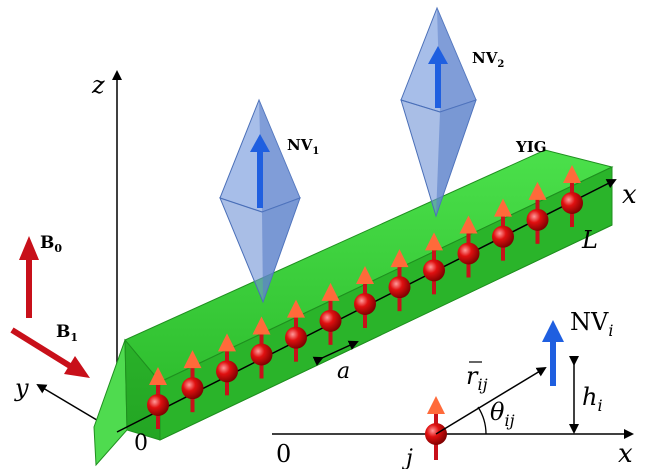  I want to click on inset-theta-arc, so click(482, 420).